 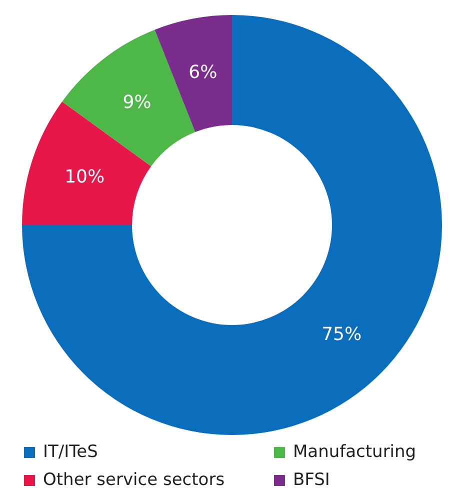 I want to click on donut-slice, so click(x=193, y=73).